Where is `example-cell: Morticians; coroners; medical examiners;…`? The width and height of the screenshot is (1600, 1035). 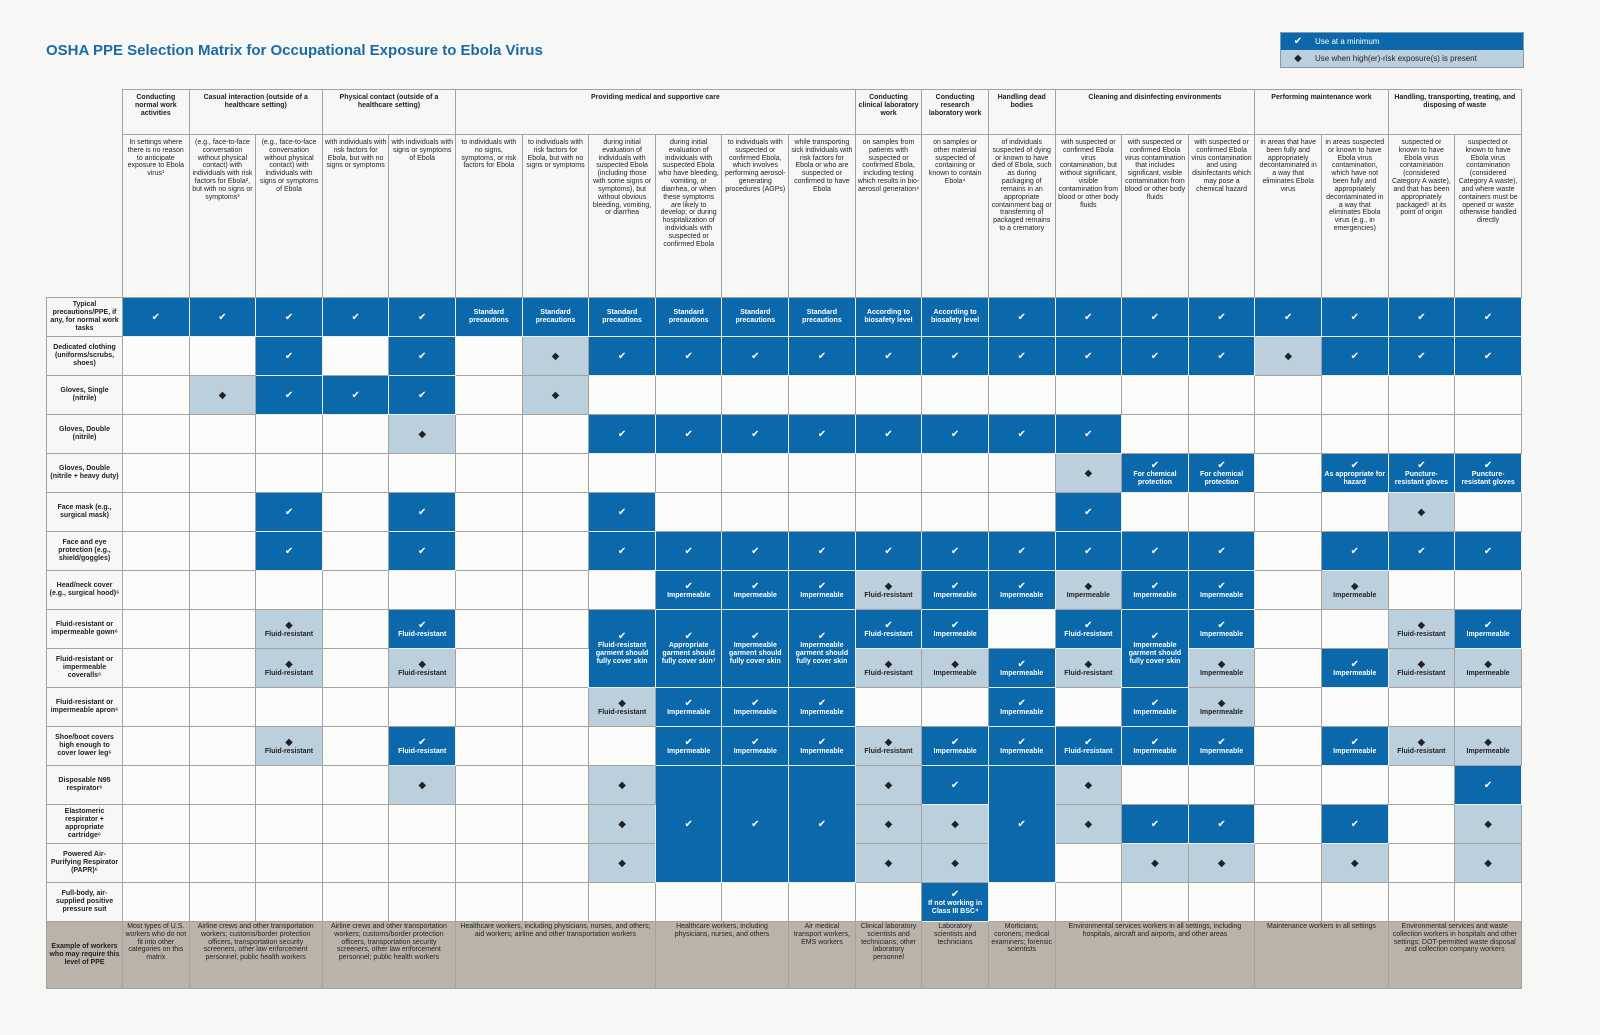
example-cell: Morticians; coroners; medical examiners;… is located at coordinates (1021, 955).